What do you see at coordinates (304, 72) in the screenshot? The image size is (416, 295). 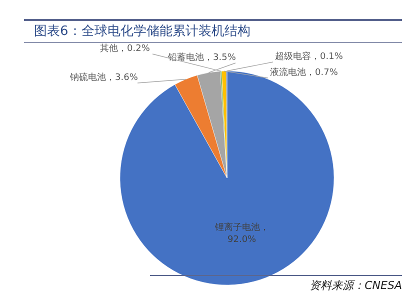 I see `slice-label: 液流电池，0.7%` at bounding box center [304, 72].